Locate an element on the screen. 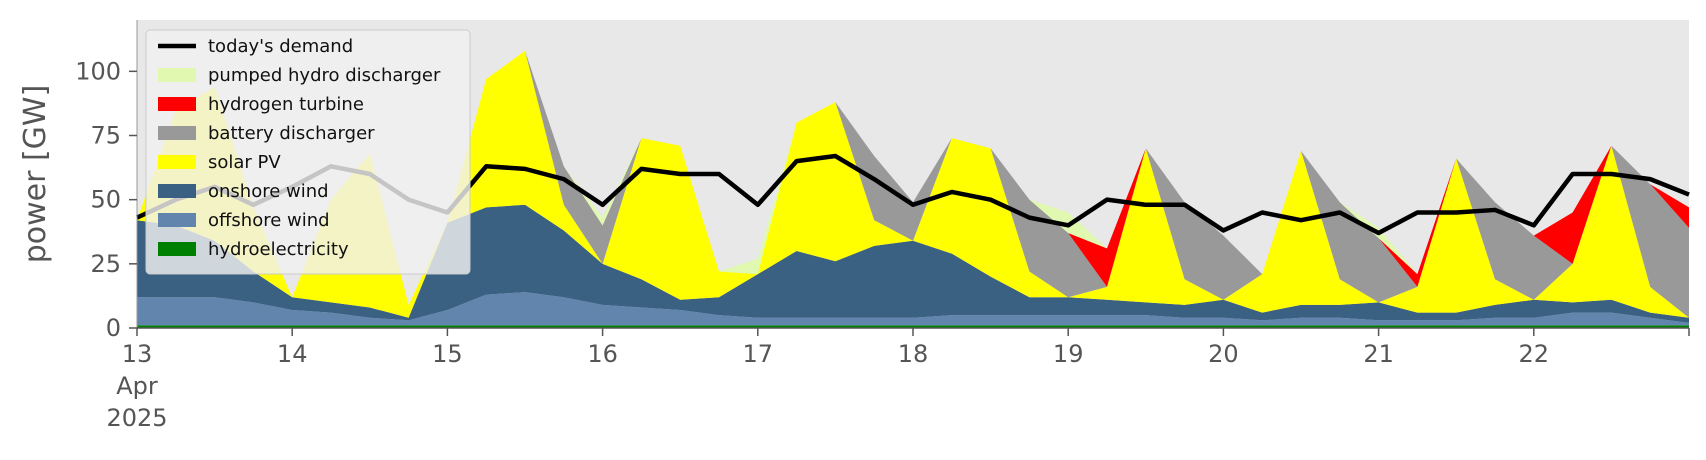  legend-label: today's demand is located at coordinates (280, 46).